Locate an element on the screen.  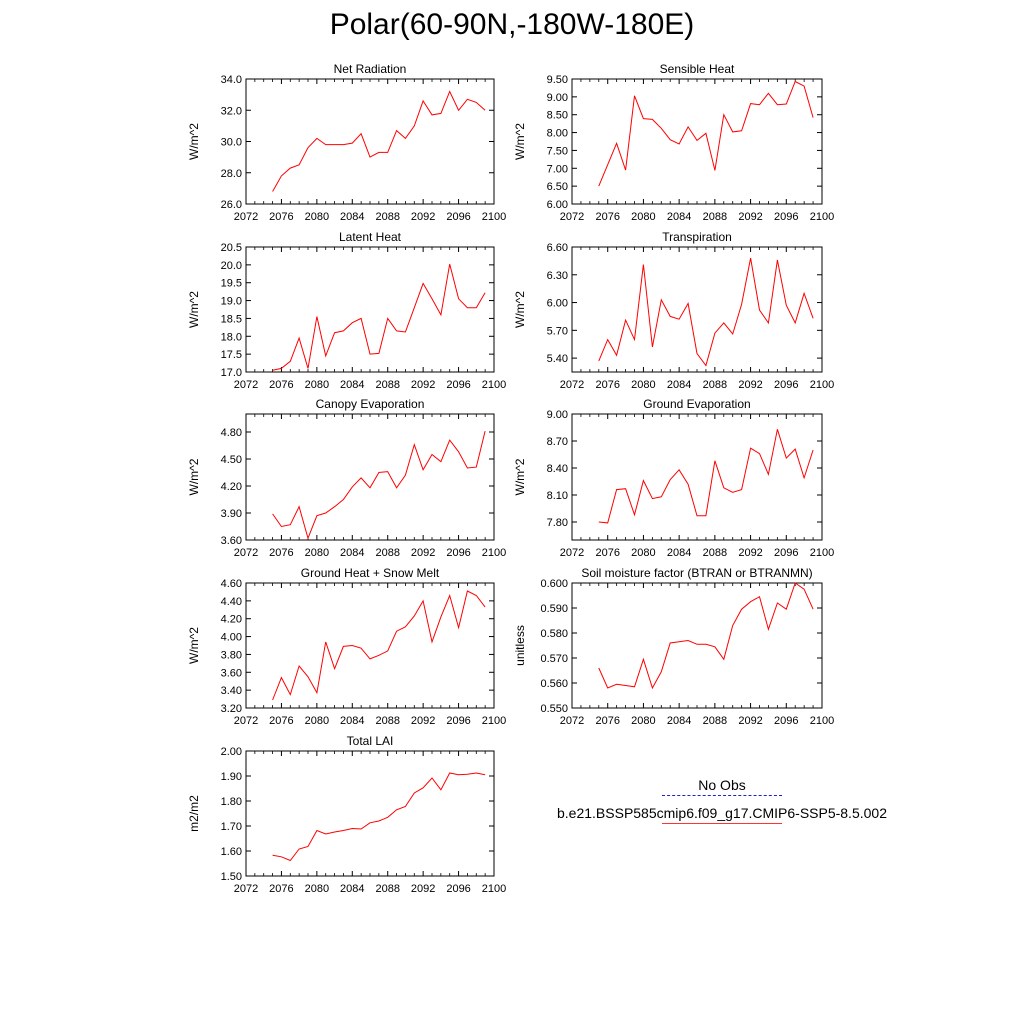
y-tick-label: 3.90 is located at coordinates (231, 514).